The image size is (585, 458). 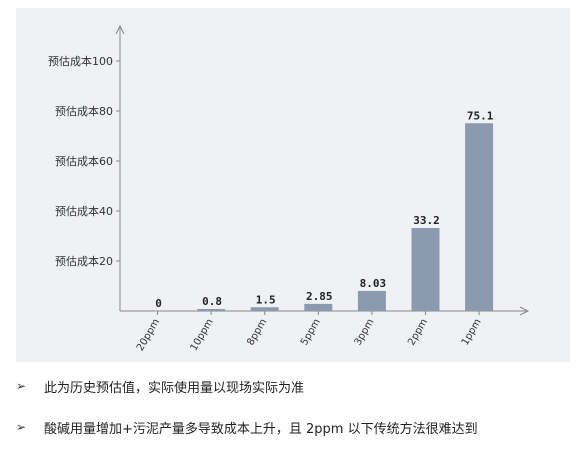 What do you see at coordinates (365, 332) in the screenshot?
I see `x-tick-label: 3ppm` at bounding box center [365, 332].